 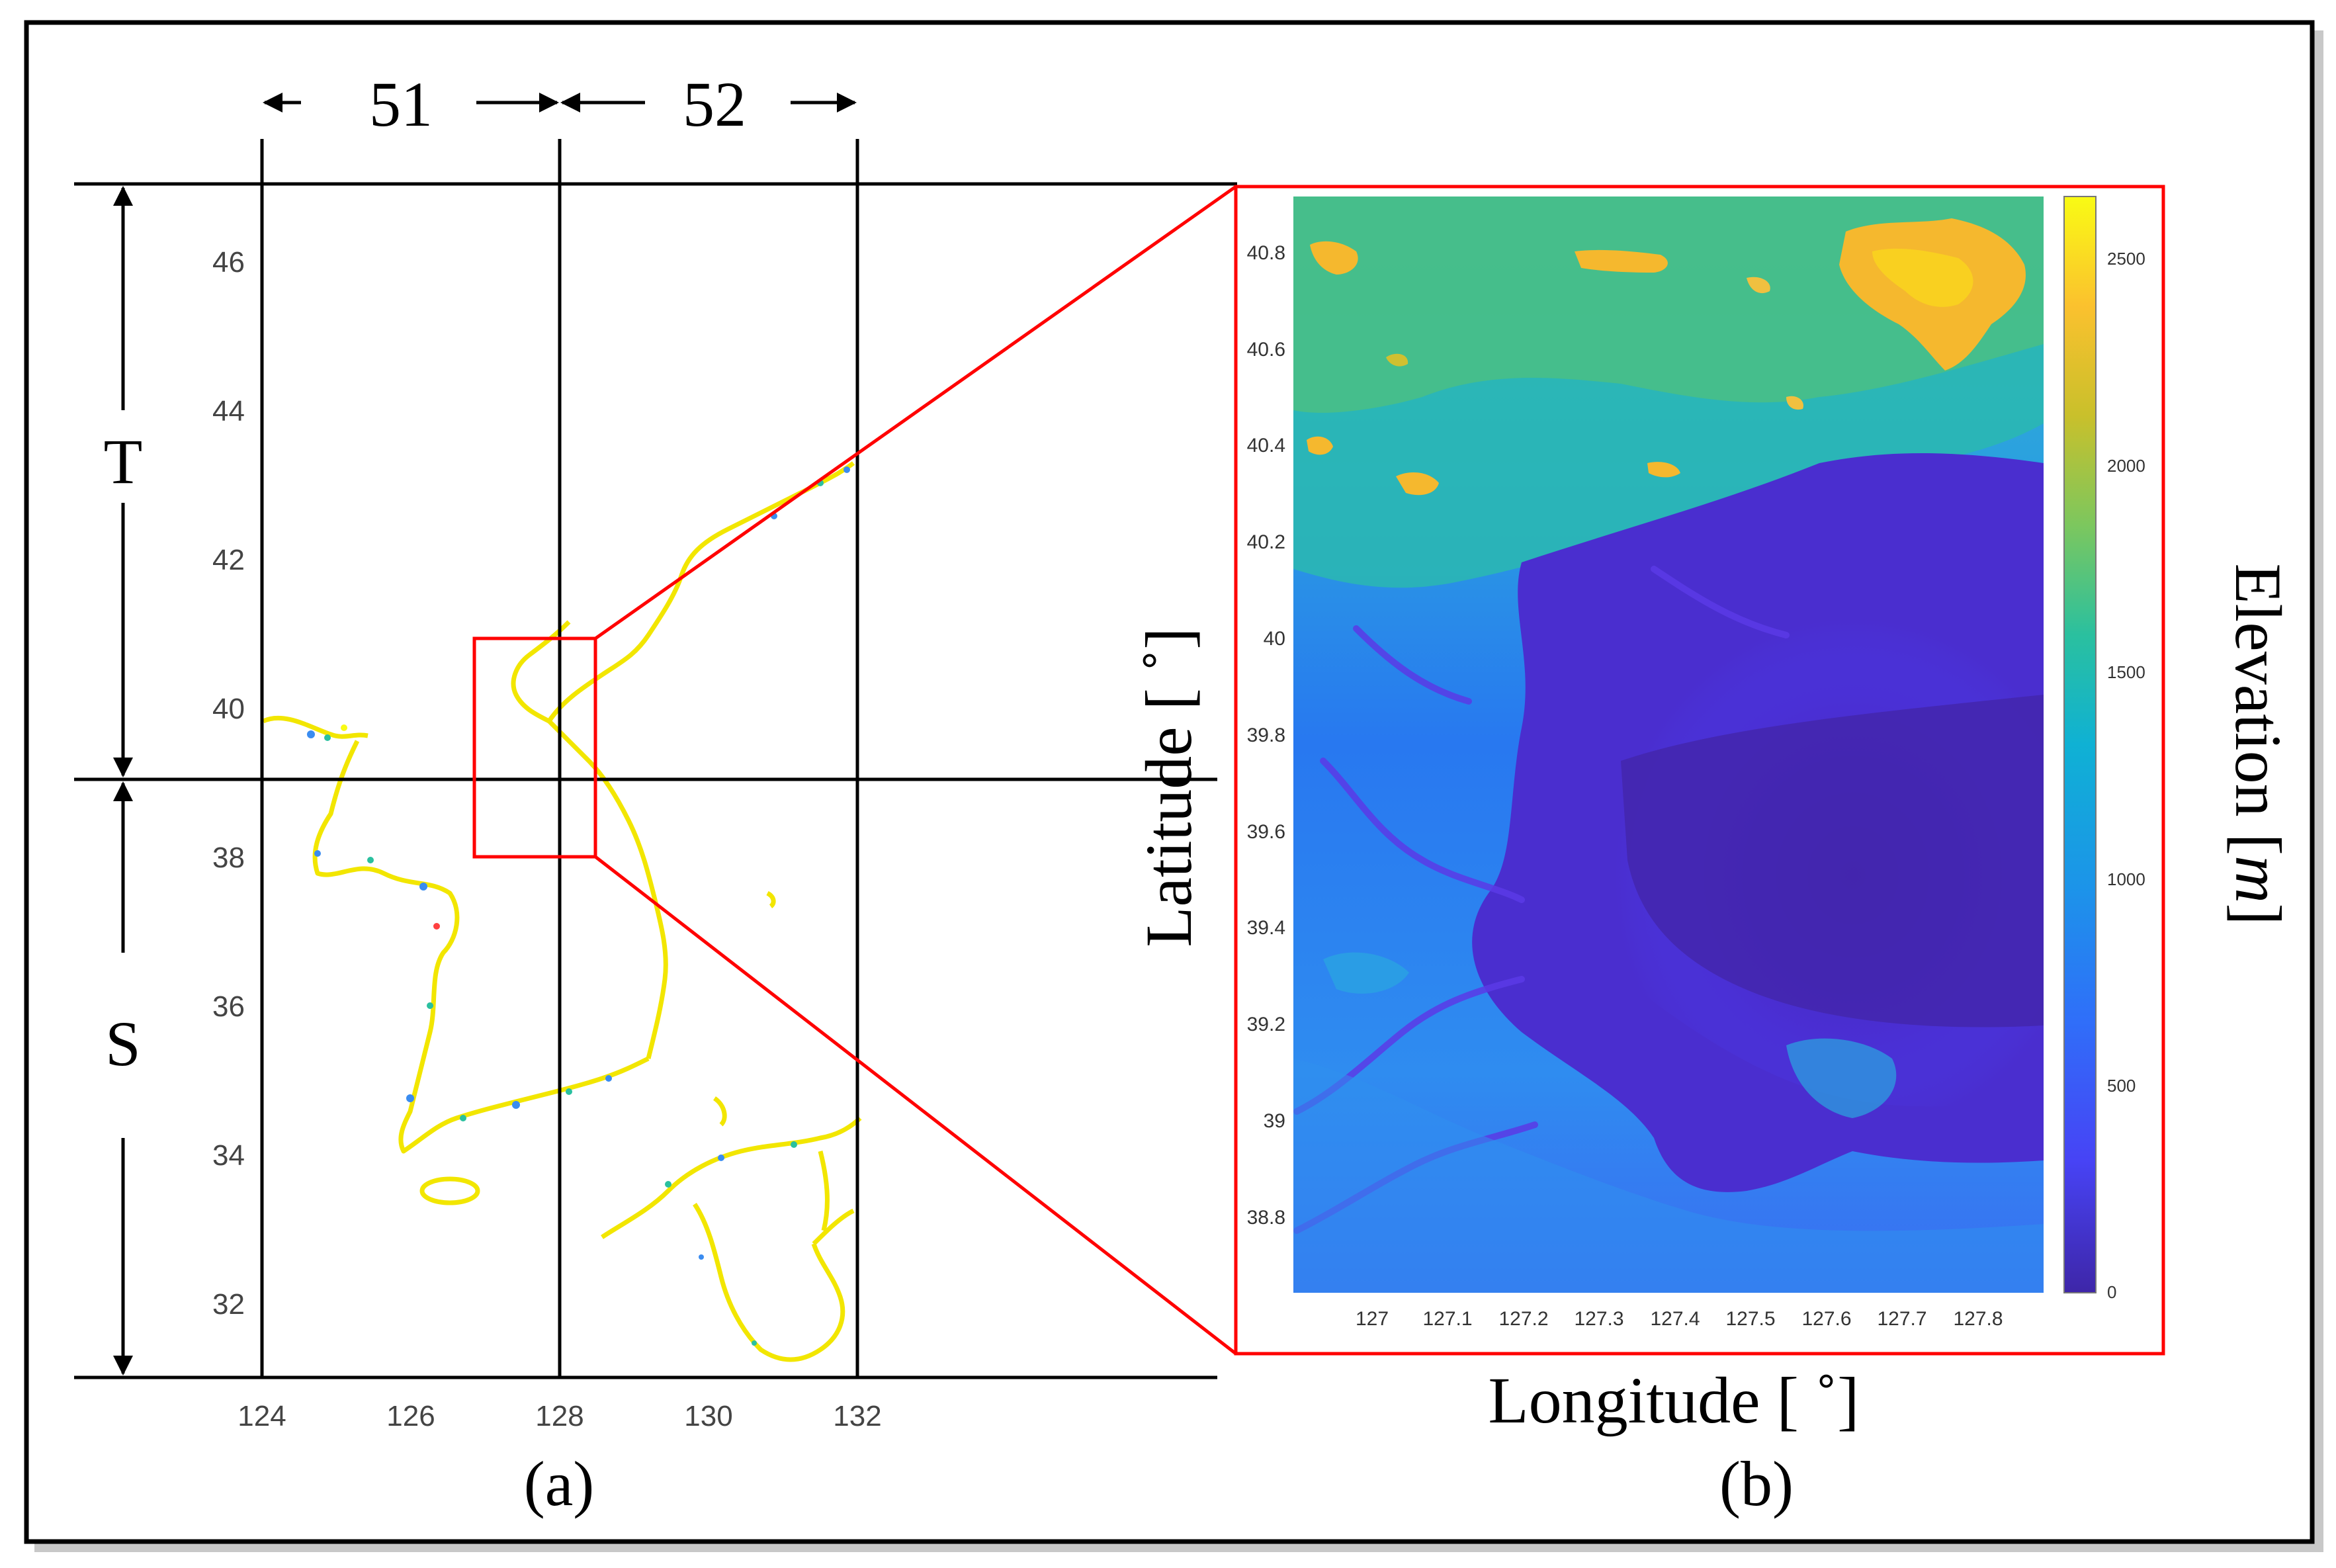 What do you see at coordinates (2111, 1292) in the screenshot?
I see `cb-tick: 0` at bounding box center [2111, 1292].